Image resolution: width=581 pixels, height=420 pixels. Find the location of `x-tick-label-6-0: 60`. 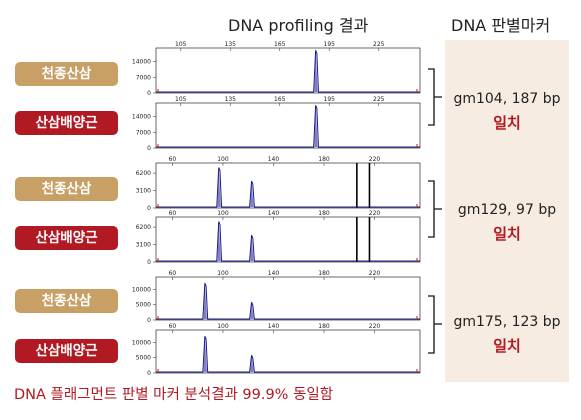

x-tick-label-6-0: 60 is located at coordinates (173, 326).